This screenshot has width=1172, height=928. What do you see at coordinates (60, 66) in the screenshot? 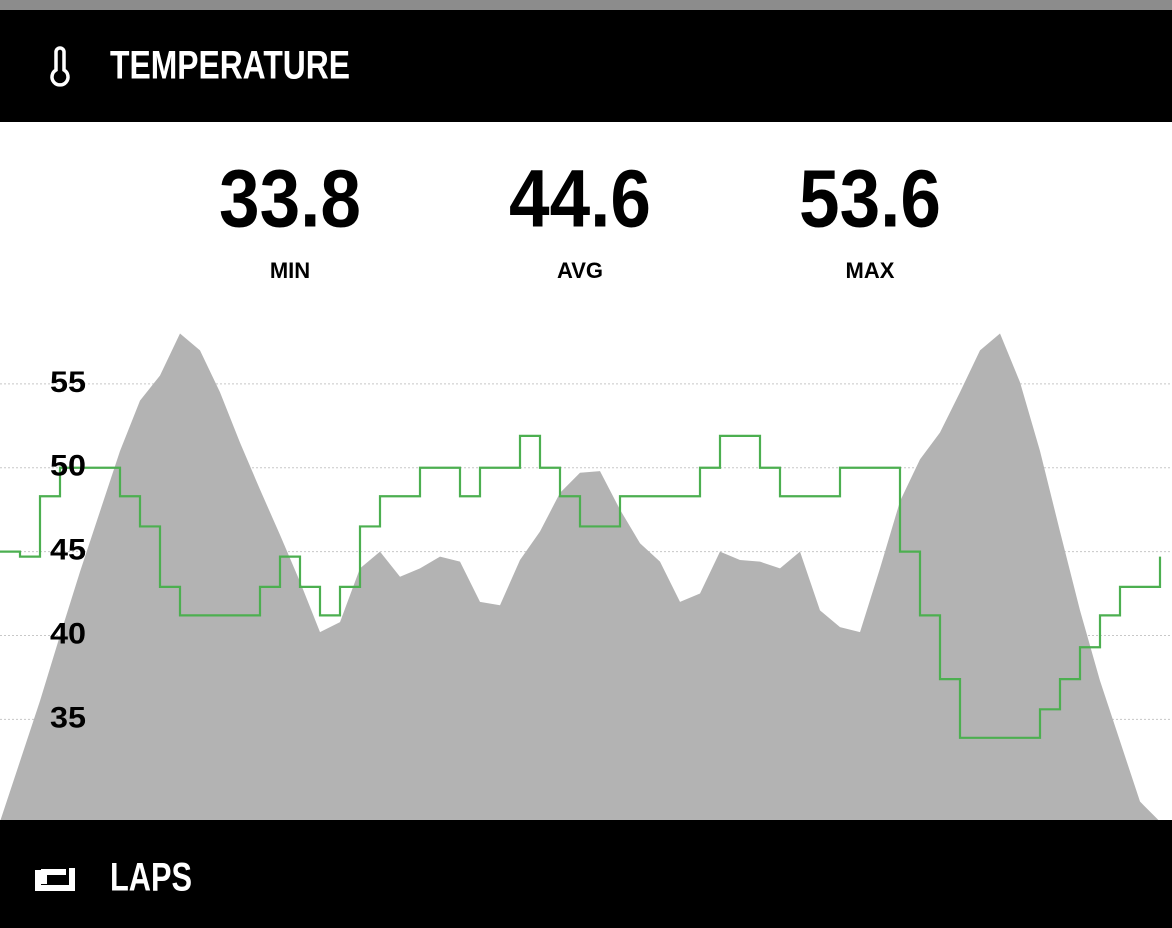
I see `thermometer-icon` at bounding box center [60, 66].